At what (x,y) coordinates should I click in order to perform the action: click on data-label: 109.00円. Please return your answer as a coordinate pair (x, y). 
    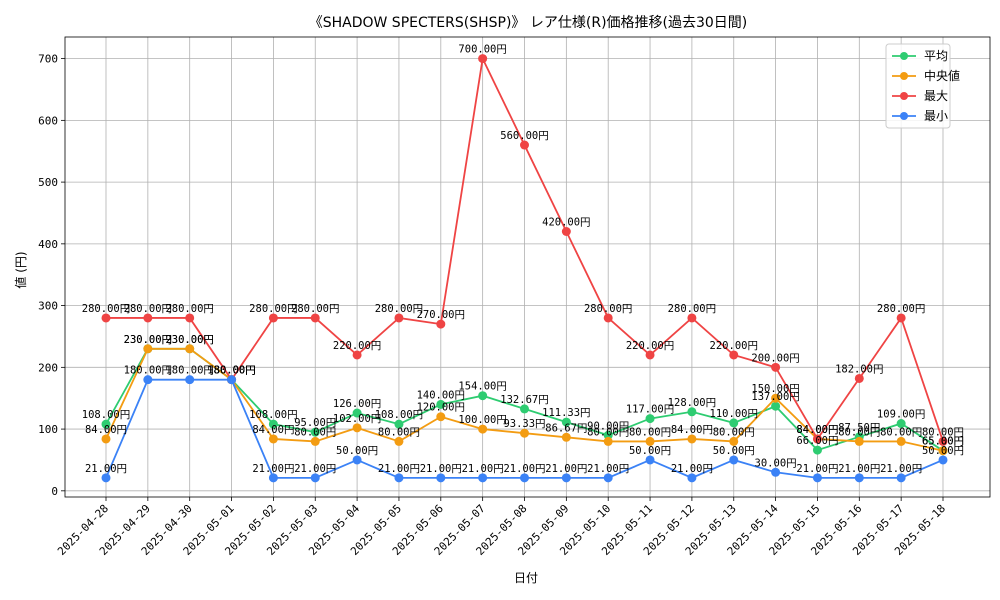
    Looking at the image, I should click on (901, 415).